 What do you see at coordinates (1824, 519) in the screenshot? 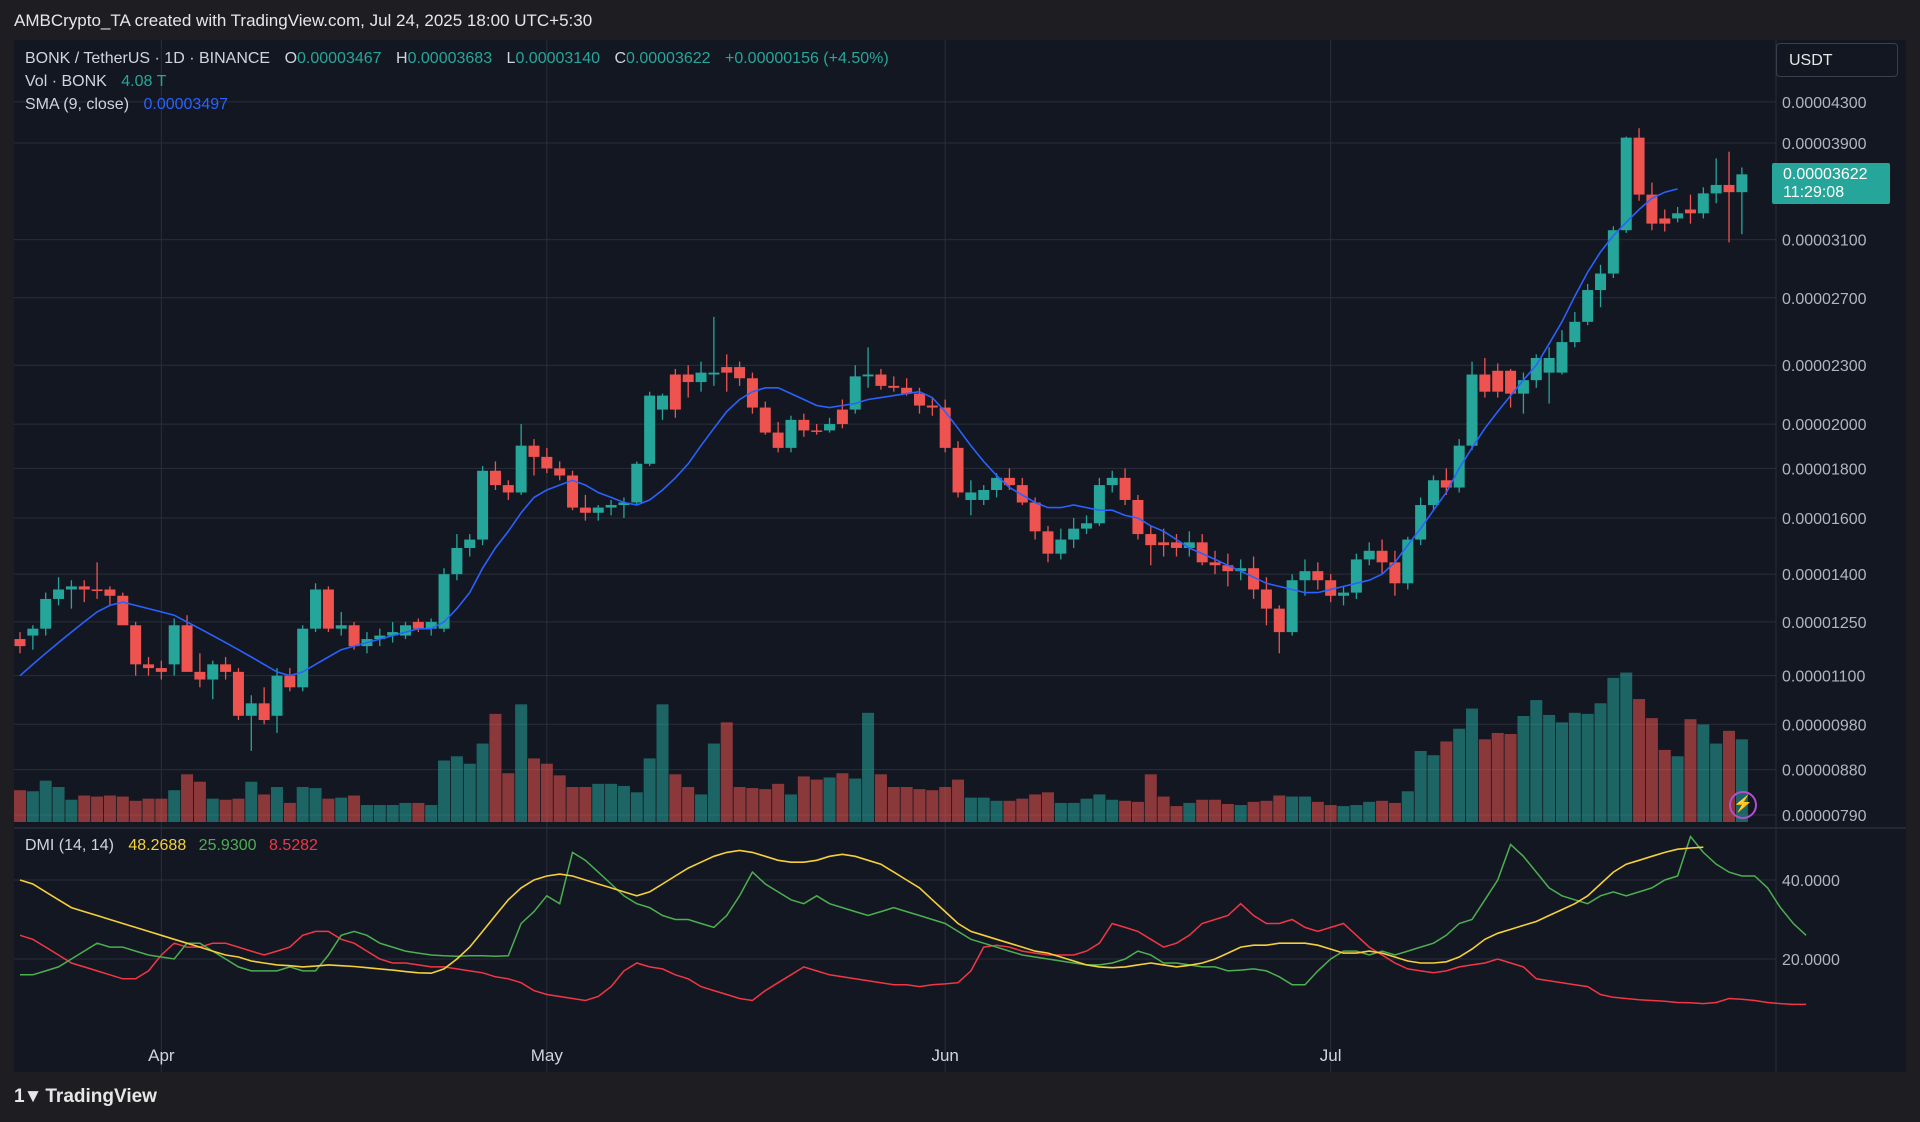
I see `price-tick-label: 0.00001600` at bounding box center [1824, 519].